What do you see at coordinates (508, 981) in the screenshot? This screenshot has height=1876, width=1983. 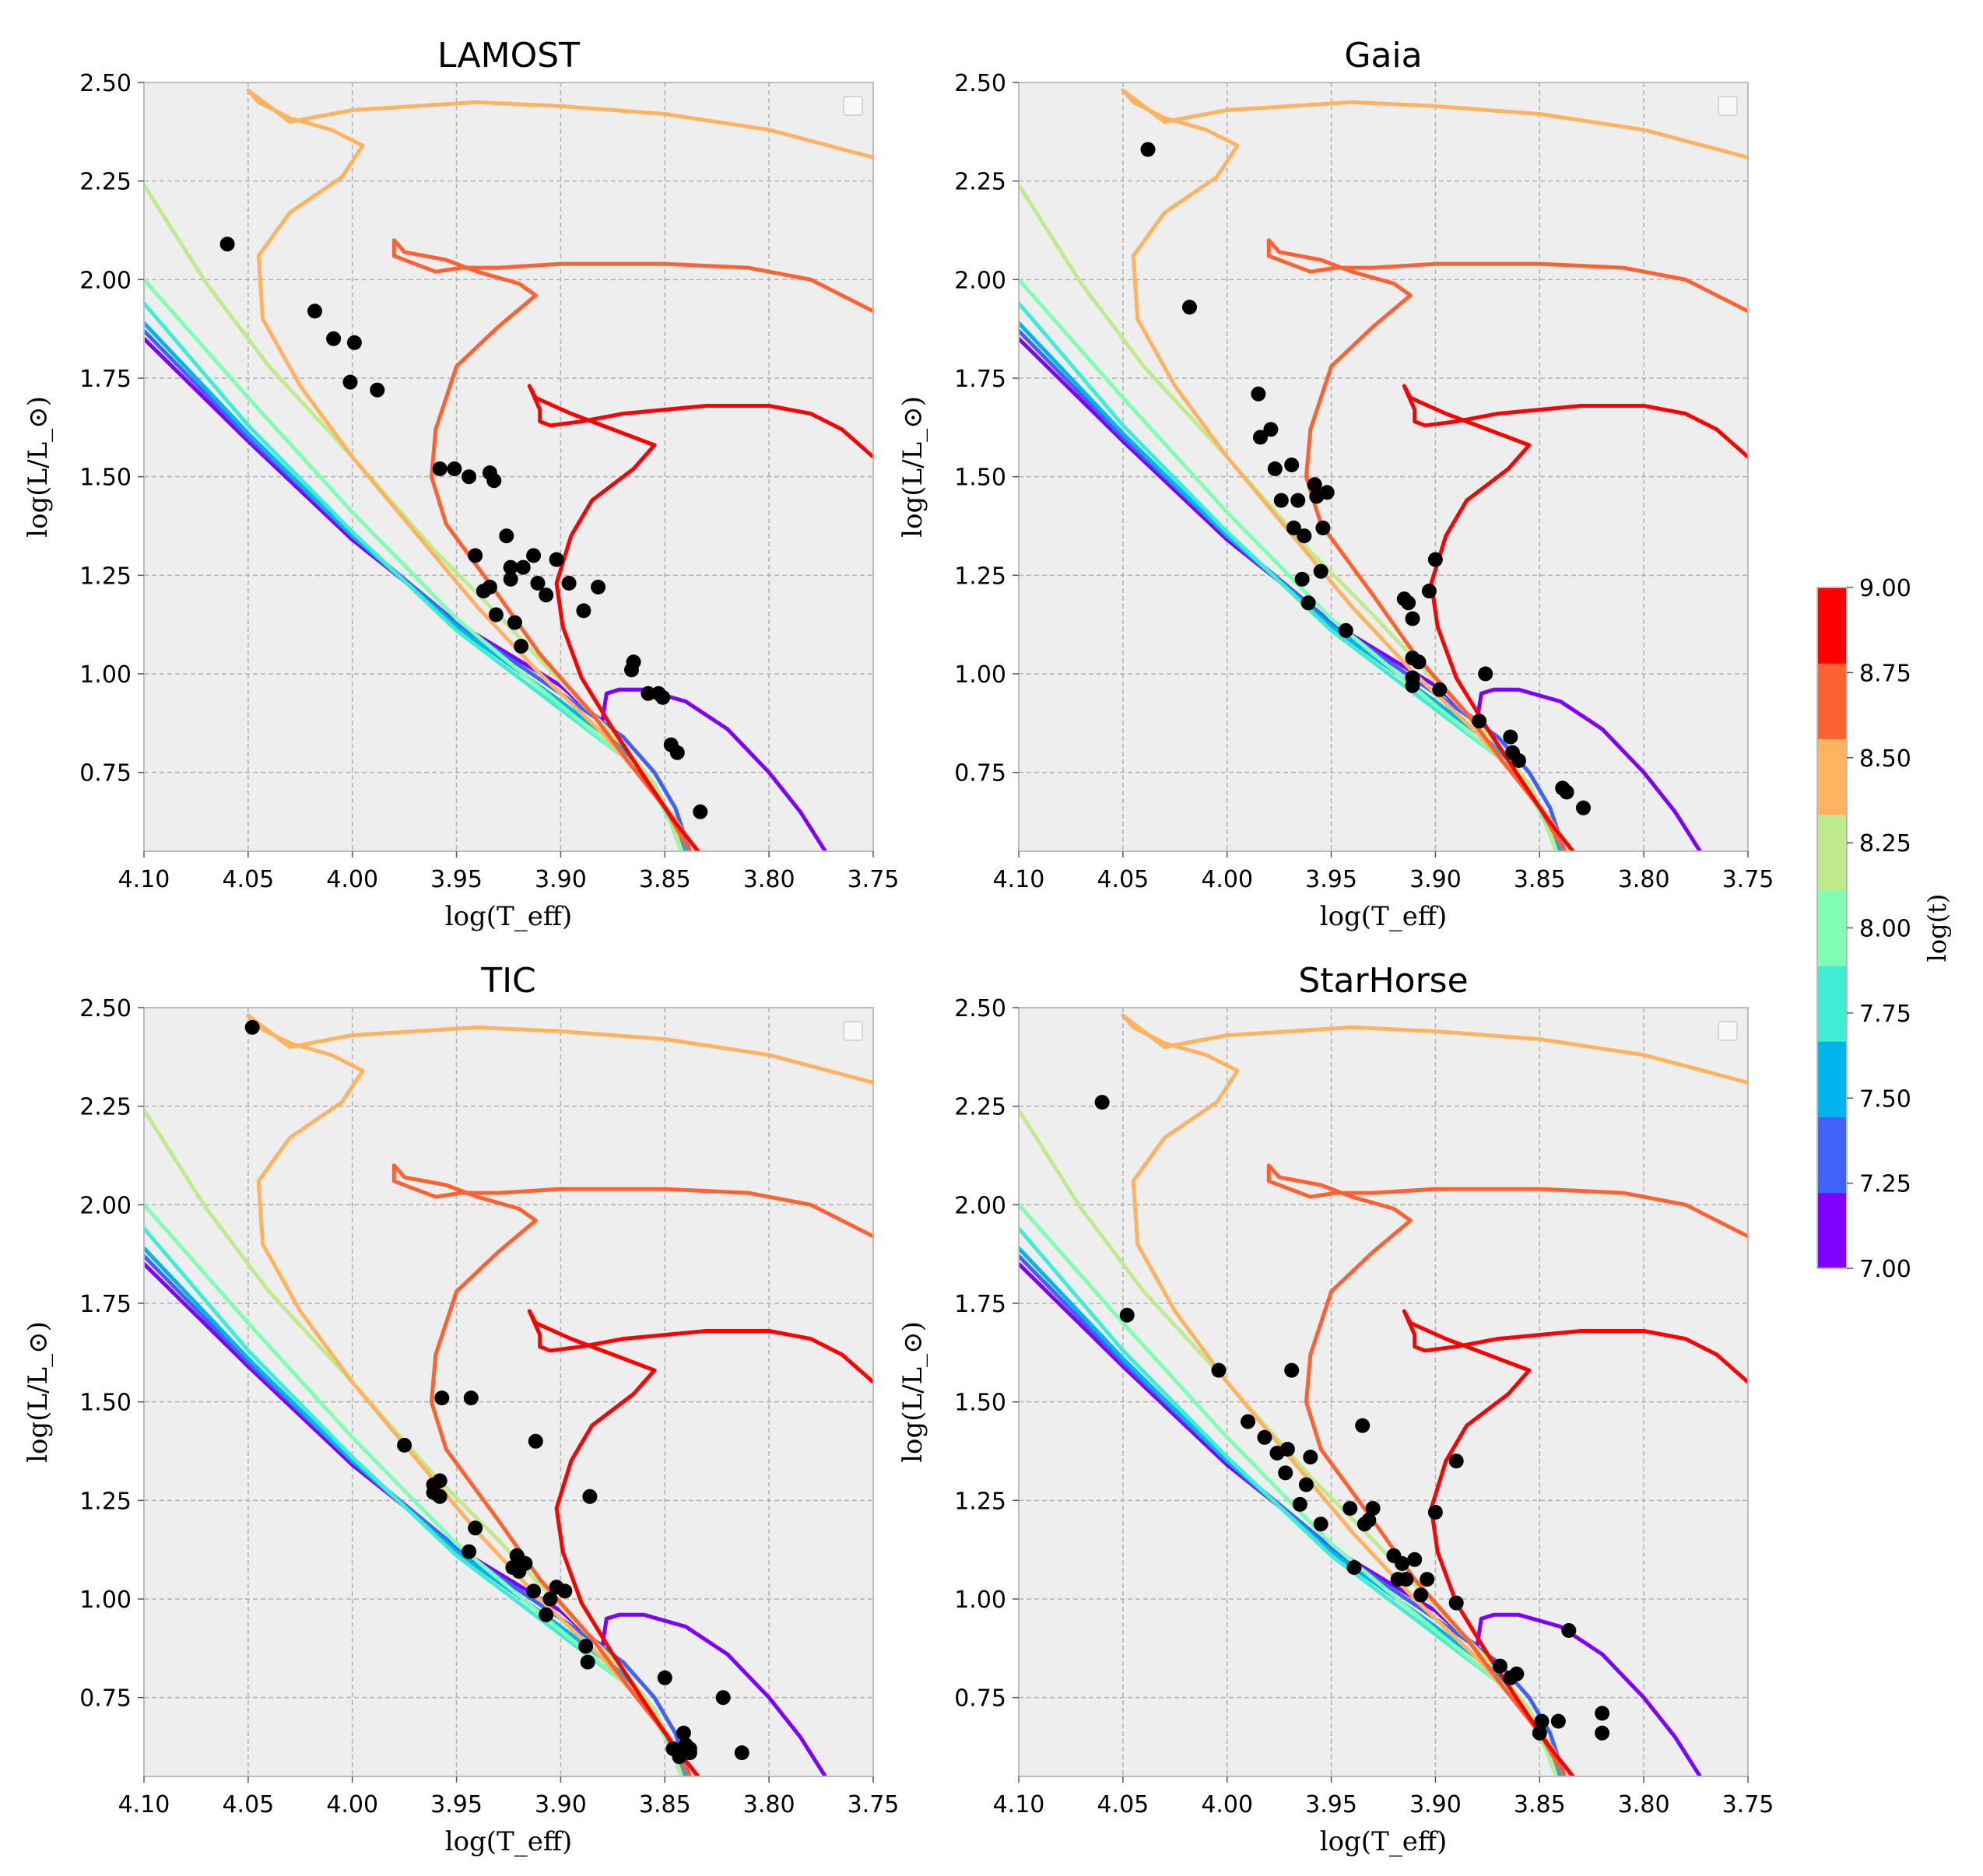 I see `panel-title: TIC` at bounding box center [508, 981].